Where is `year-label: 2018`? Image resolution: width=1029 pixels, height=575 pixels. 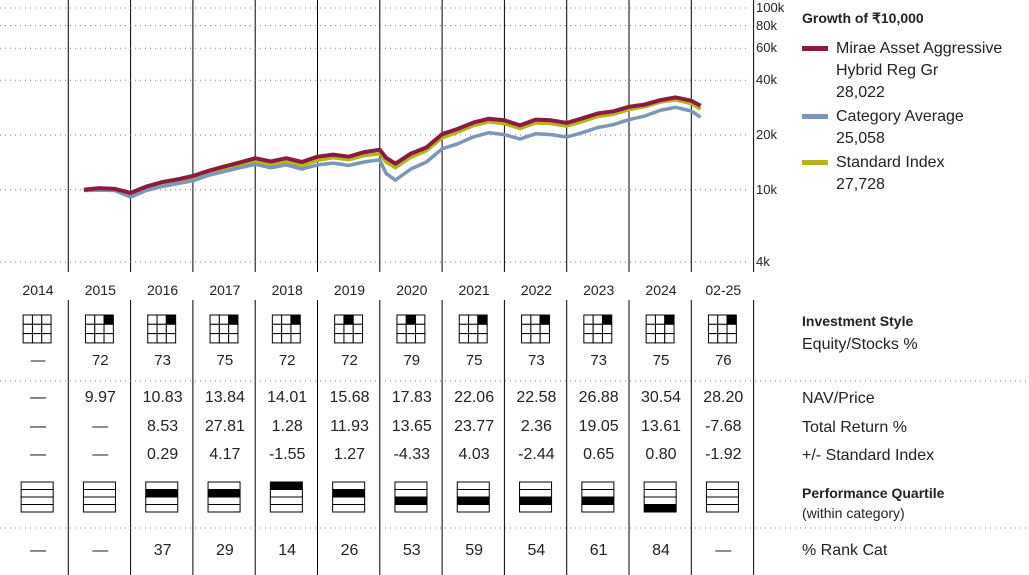
year-label: 2018 is located at coordinates (287, 290).